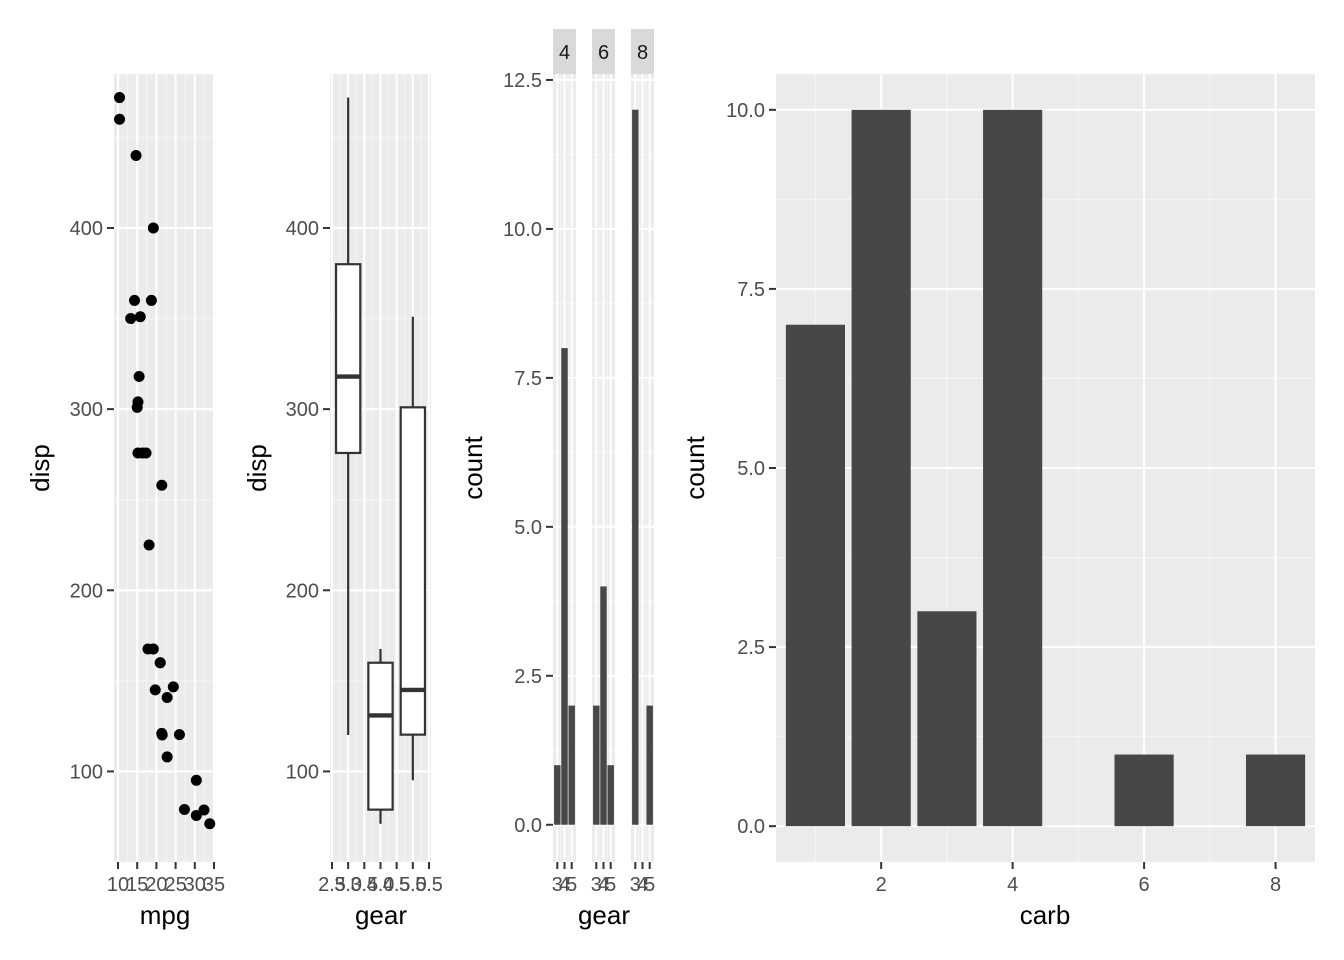  Describe the element at coordinates (413, 885) in the screenshot. I see `boxplot-x-tick-label: 5.0` at that location.